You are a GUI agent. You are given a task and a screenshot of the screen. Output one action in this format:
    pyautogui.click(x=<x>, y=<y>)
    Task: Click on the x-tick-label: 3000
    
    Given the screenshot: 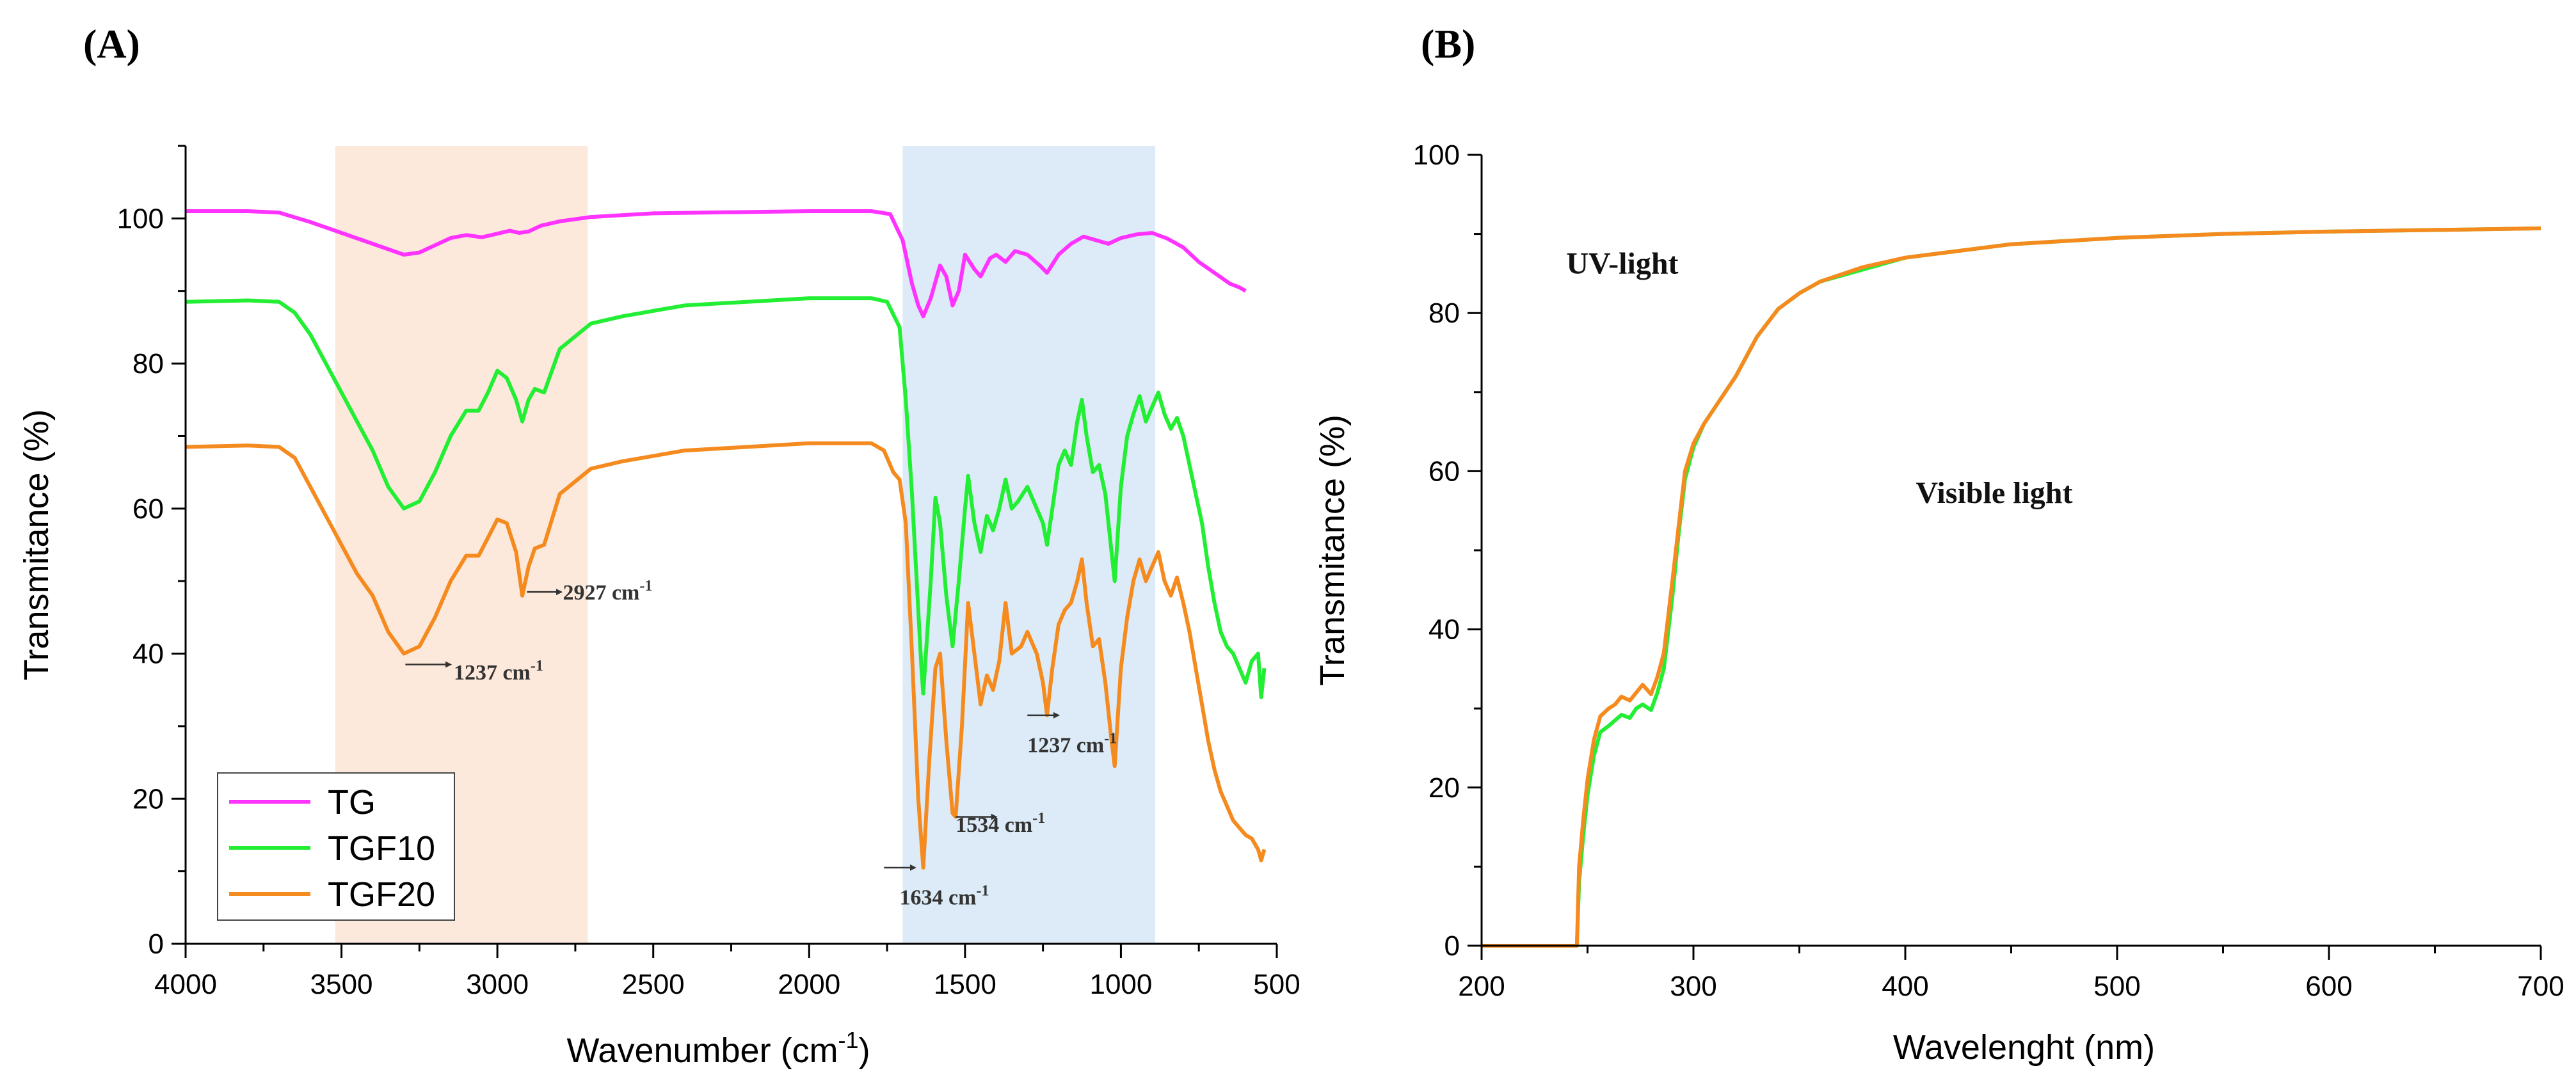 What is the action you would take?
    pyautogui.click(x=497, y=984)
    